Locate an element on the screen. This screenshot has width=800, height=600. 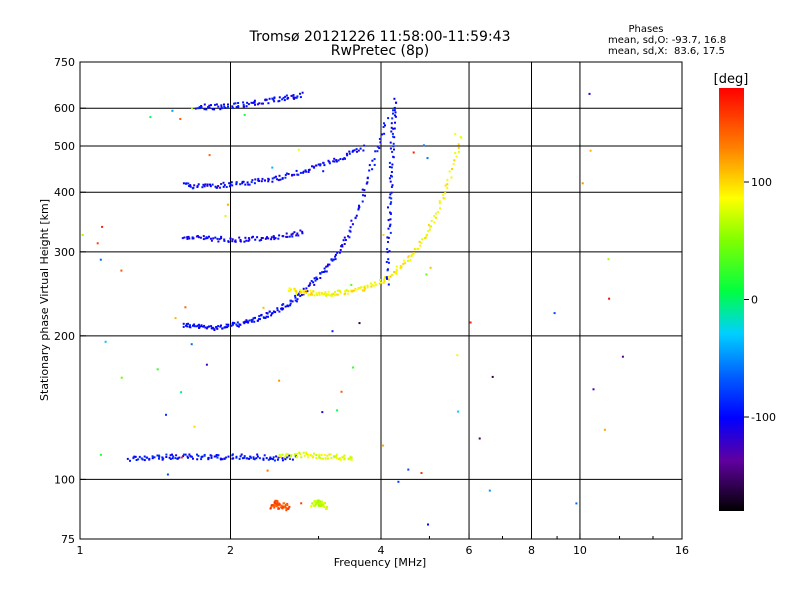
x-tick-label: 1 is located at coordinates (80, 550).